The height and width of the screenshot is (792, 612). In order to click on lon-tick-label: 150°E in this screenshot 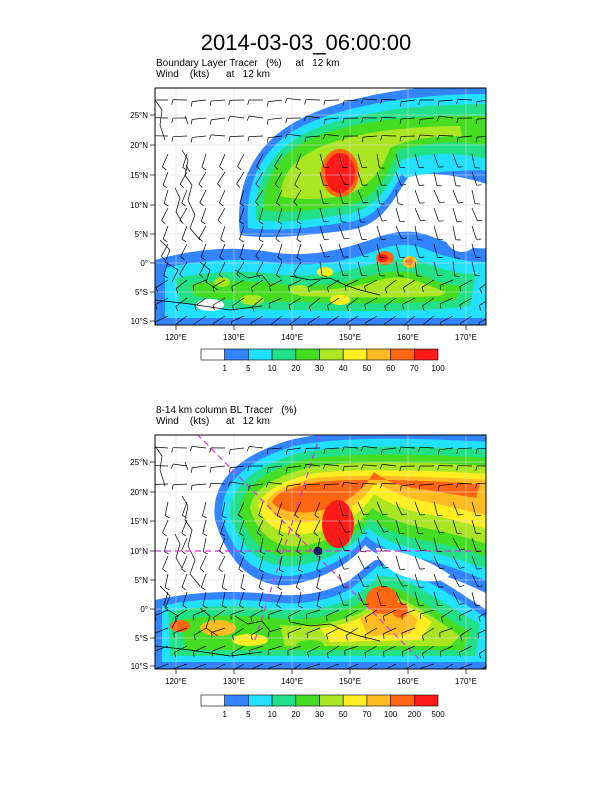, I will do `click(350, 337)`.